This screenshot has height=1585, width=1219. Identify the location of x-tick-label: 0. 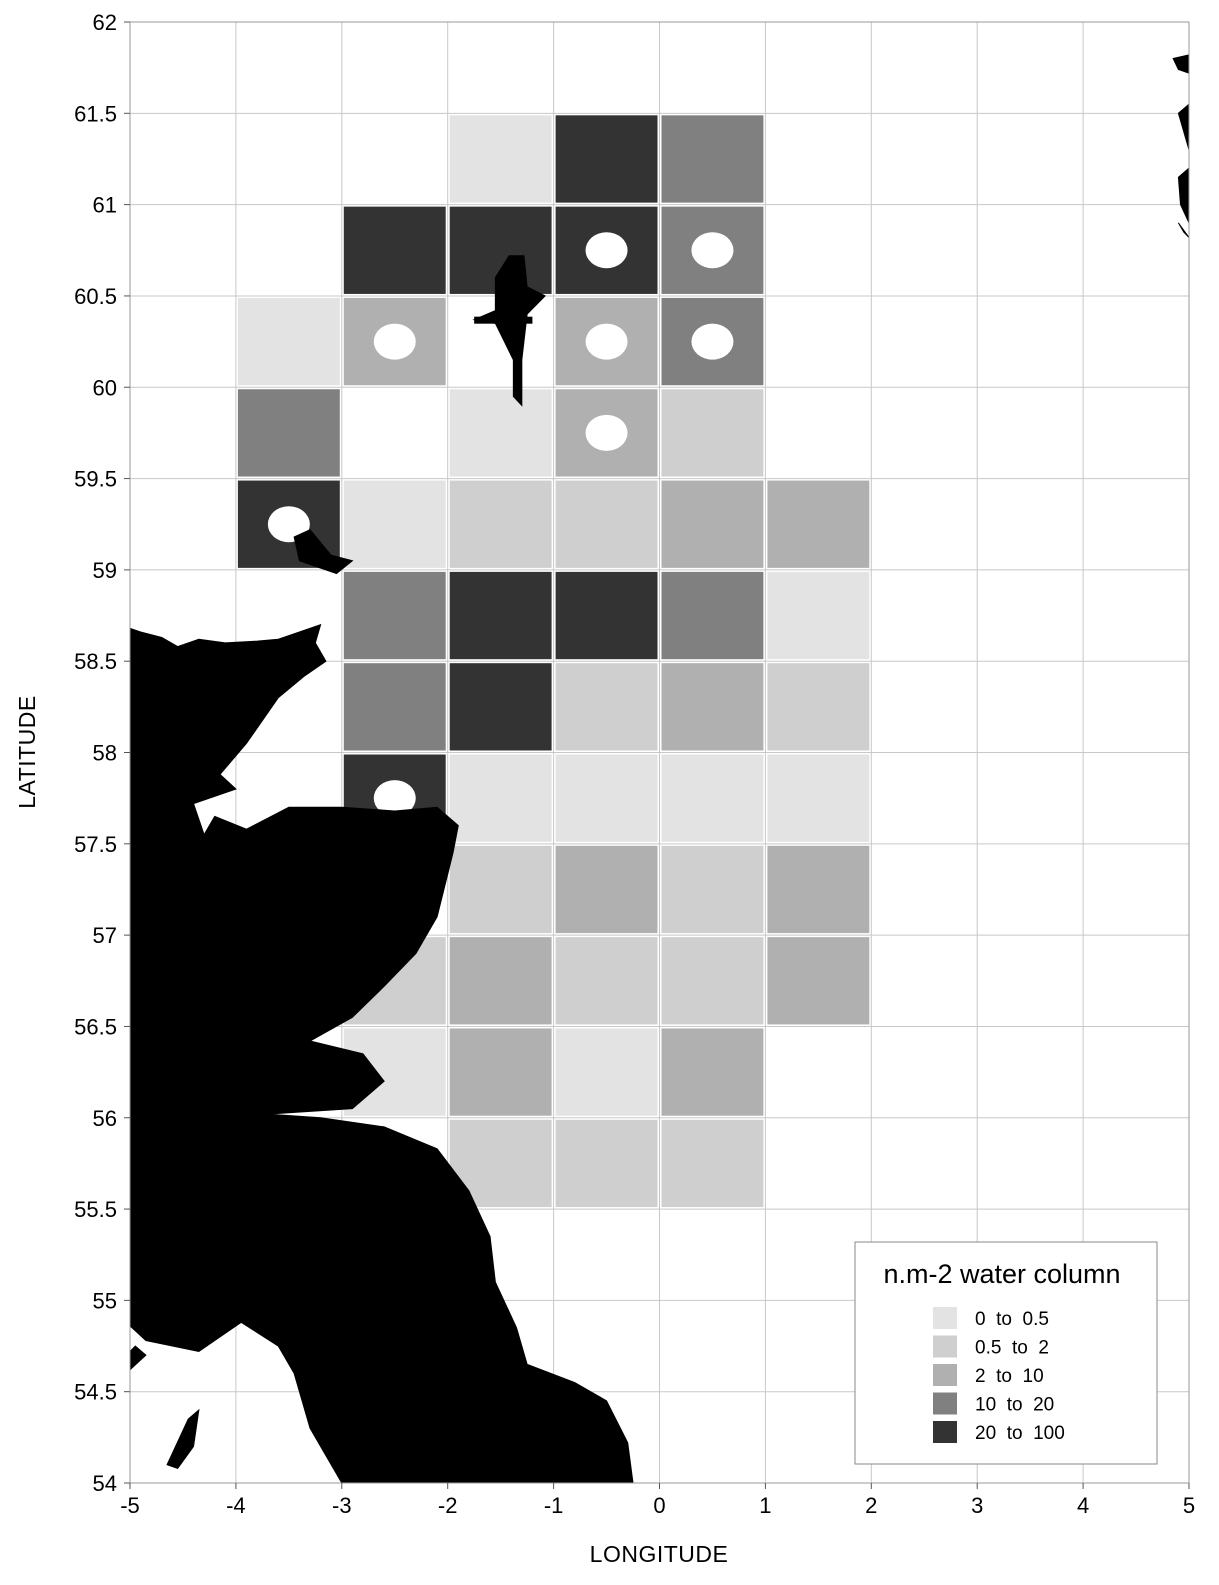
(659, 1505).